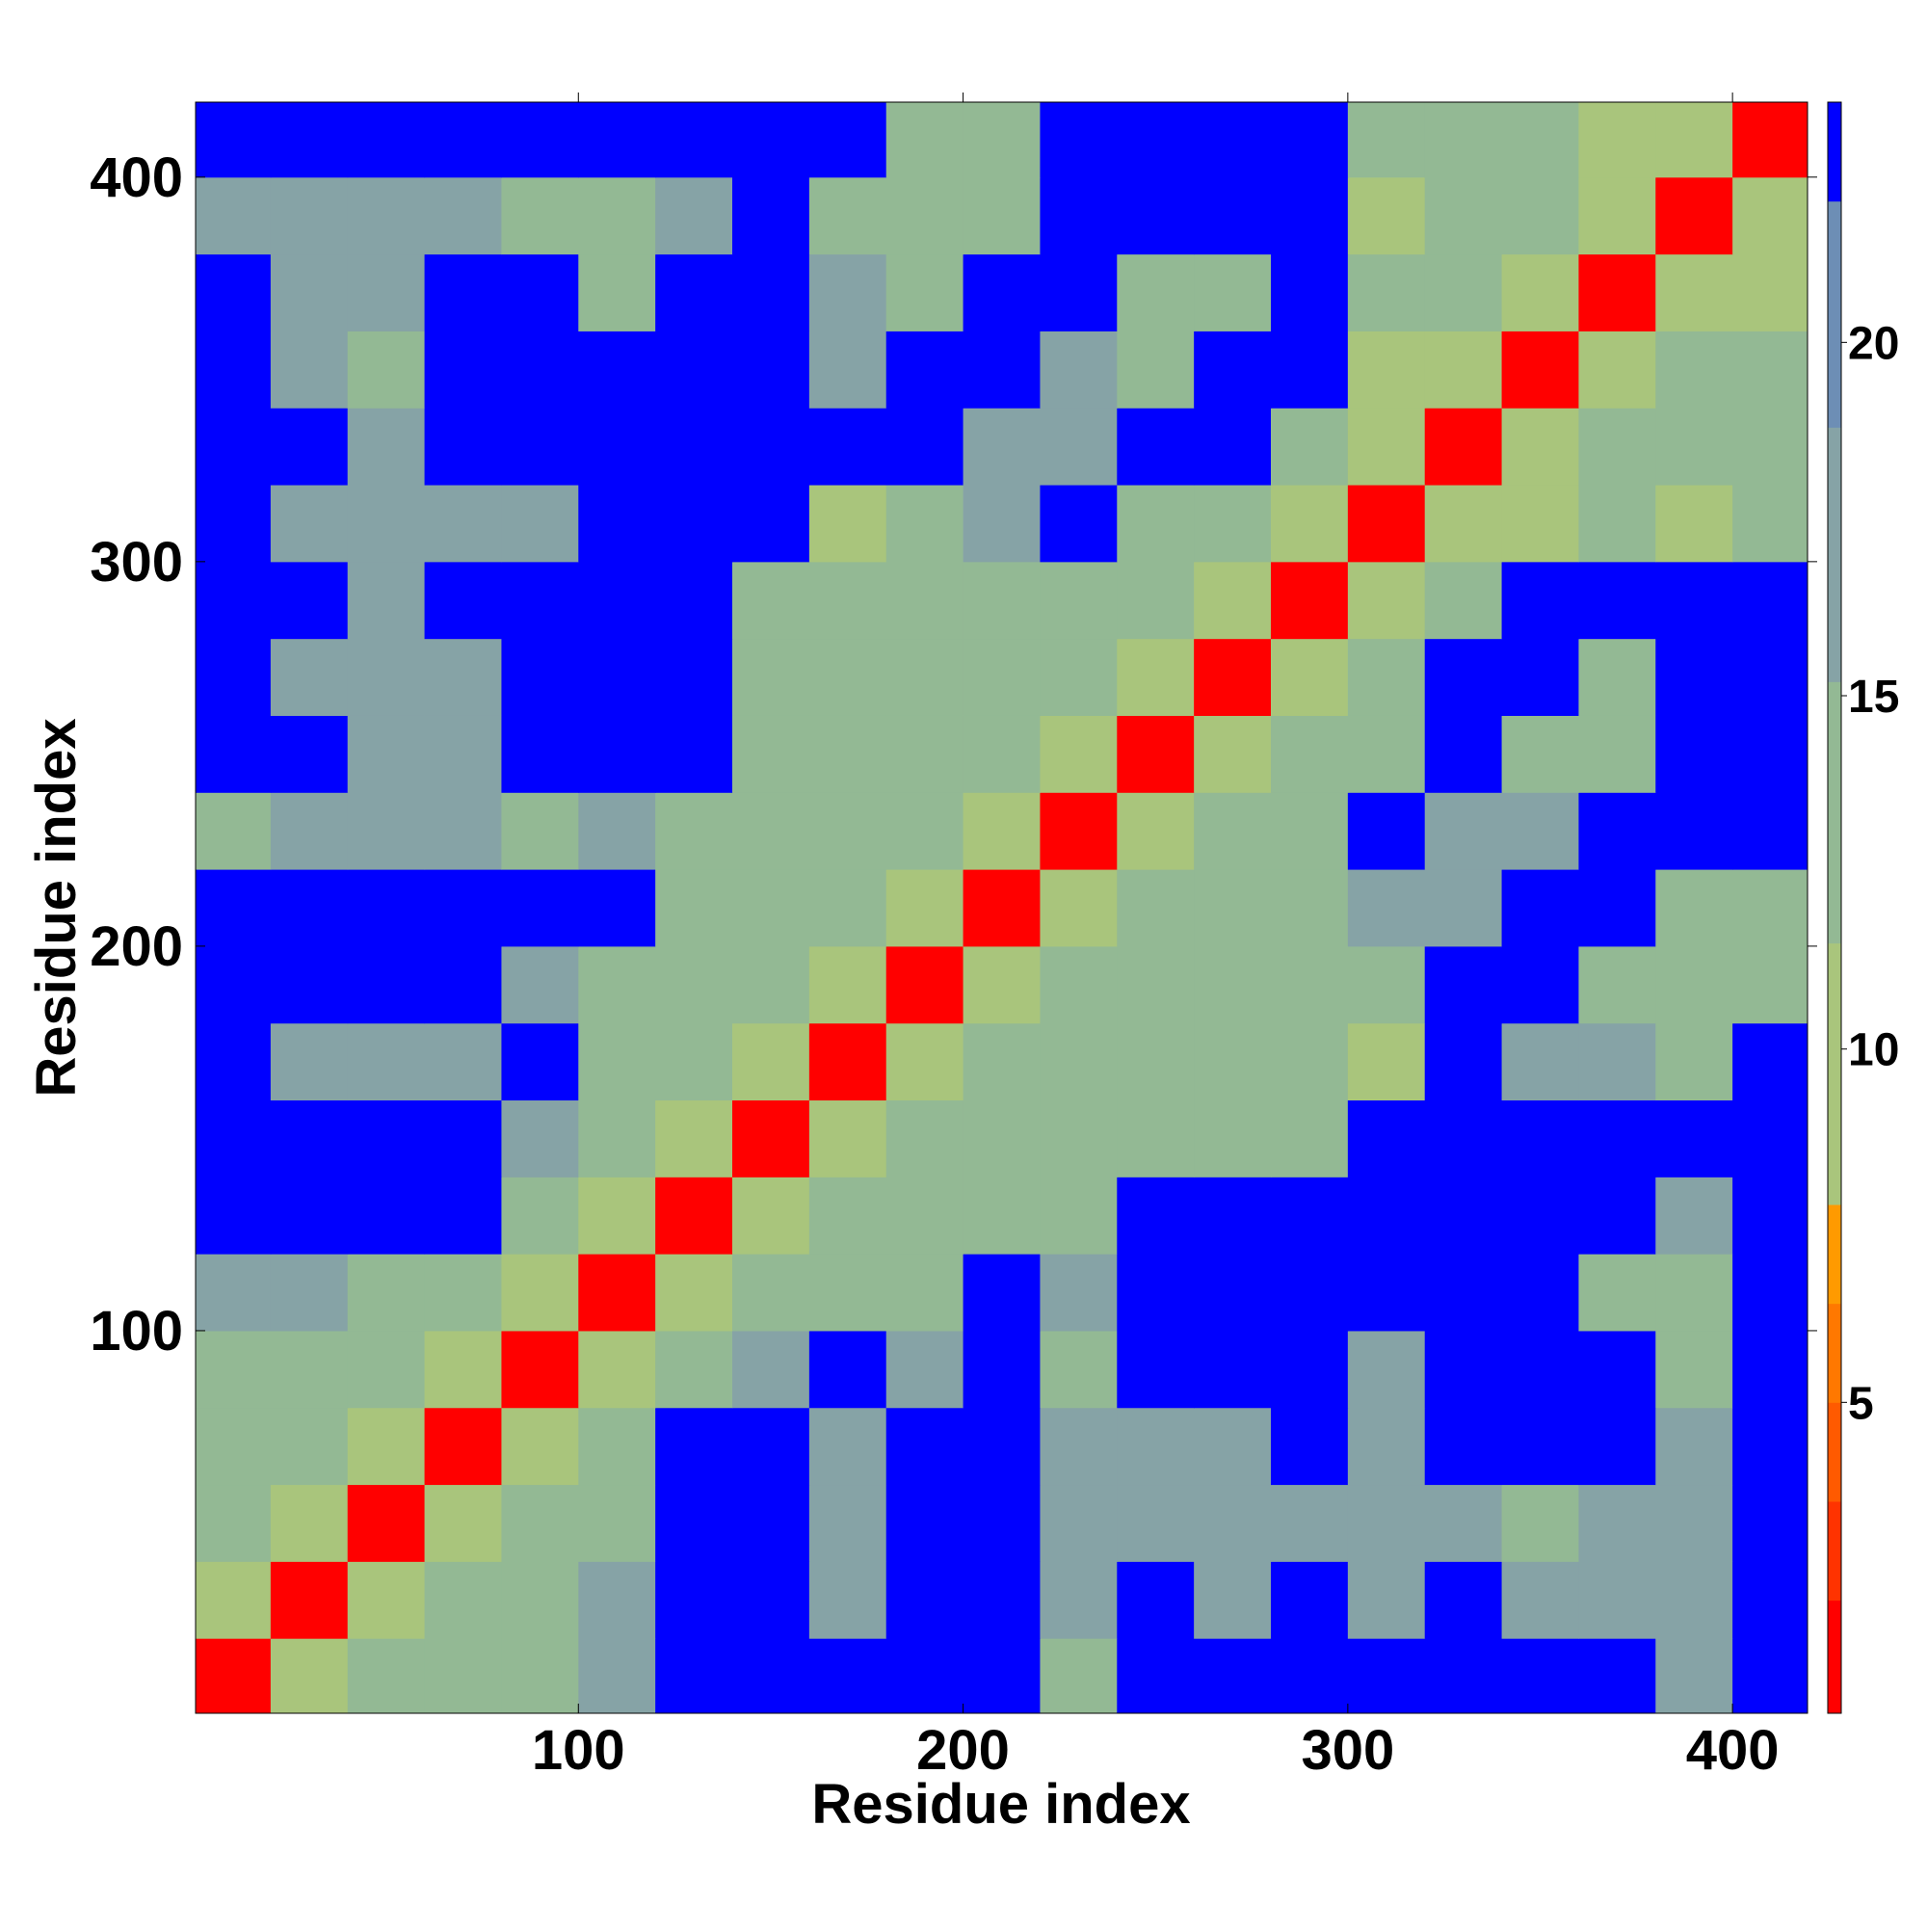 The width and height of the screenshot is (1927, 1932). I want to click on x-tick-label: 100, so click(578, 1750).